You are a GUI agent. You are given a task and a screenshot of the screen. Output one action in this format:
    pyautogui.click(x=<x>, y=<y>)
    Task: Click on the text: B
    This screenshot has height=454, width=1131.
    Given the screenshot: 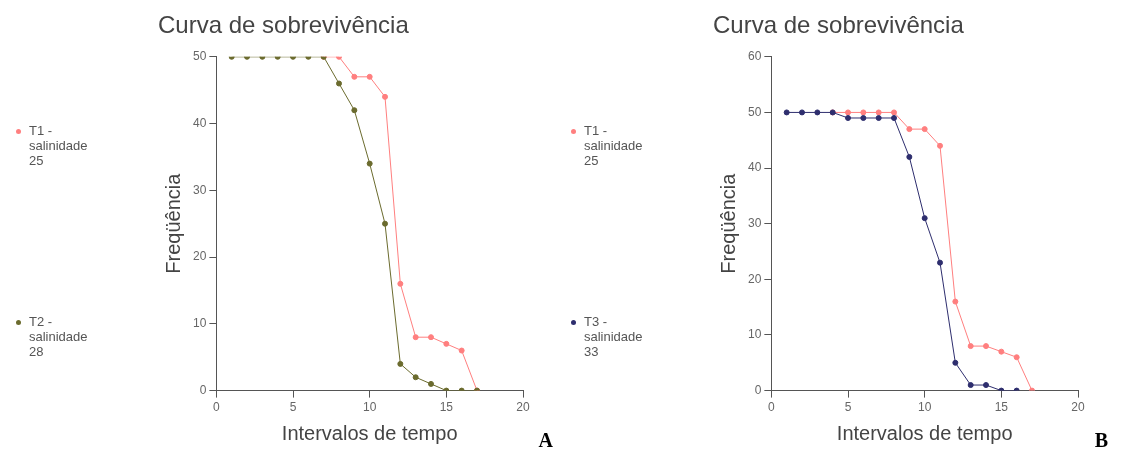 What is the action you would take?
    pyautogui.click(x=1101, y=440)
    